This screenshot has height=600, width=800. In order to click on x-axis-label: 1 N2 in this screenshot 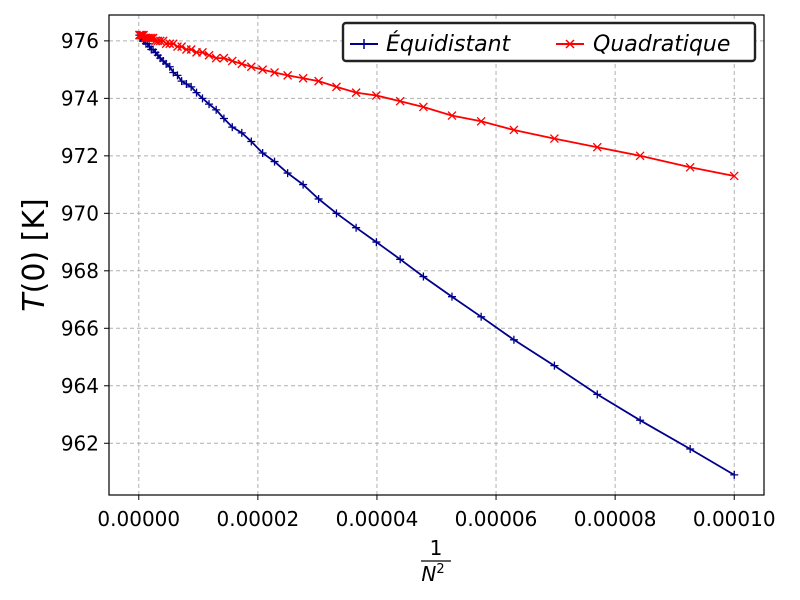, I will do `click(436, 561)`.